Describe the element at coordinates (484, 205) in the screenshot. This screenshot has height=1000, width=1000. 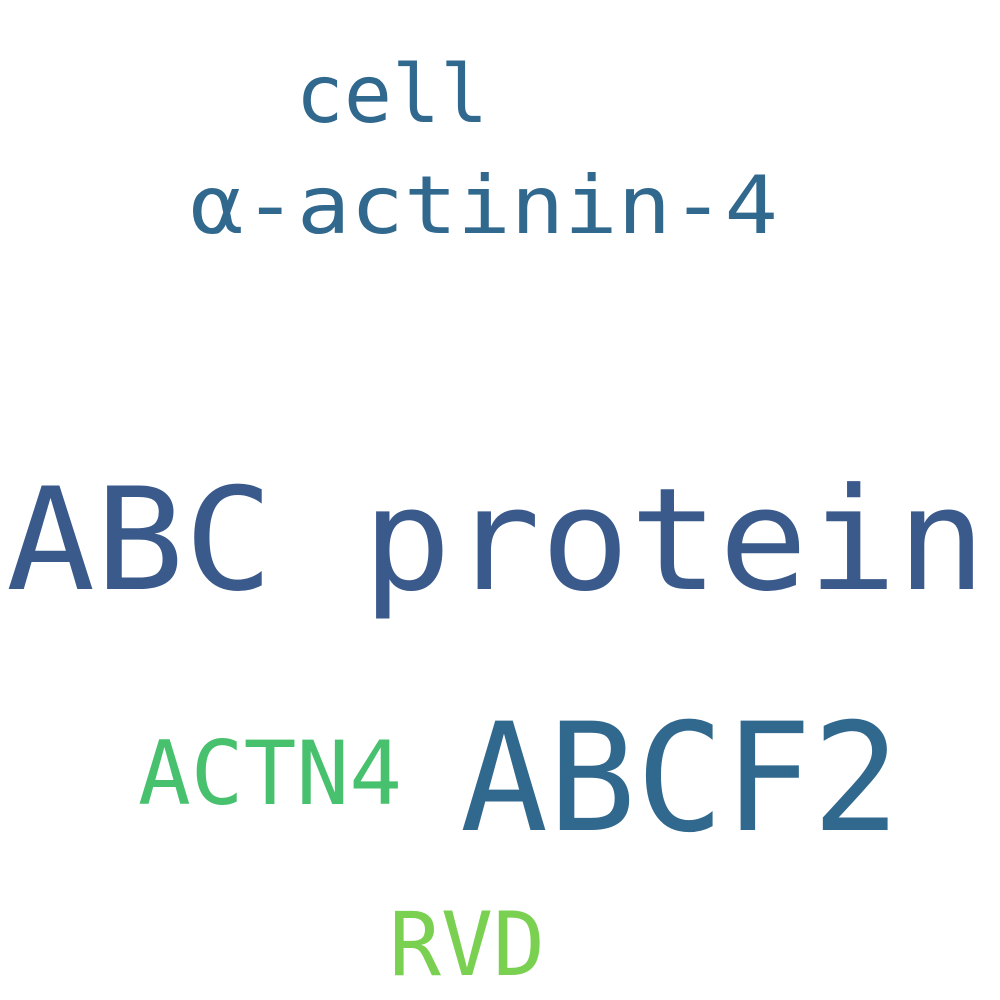
I see `word-alpha-actinin-4: α-actinin-4` at that location.